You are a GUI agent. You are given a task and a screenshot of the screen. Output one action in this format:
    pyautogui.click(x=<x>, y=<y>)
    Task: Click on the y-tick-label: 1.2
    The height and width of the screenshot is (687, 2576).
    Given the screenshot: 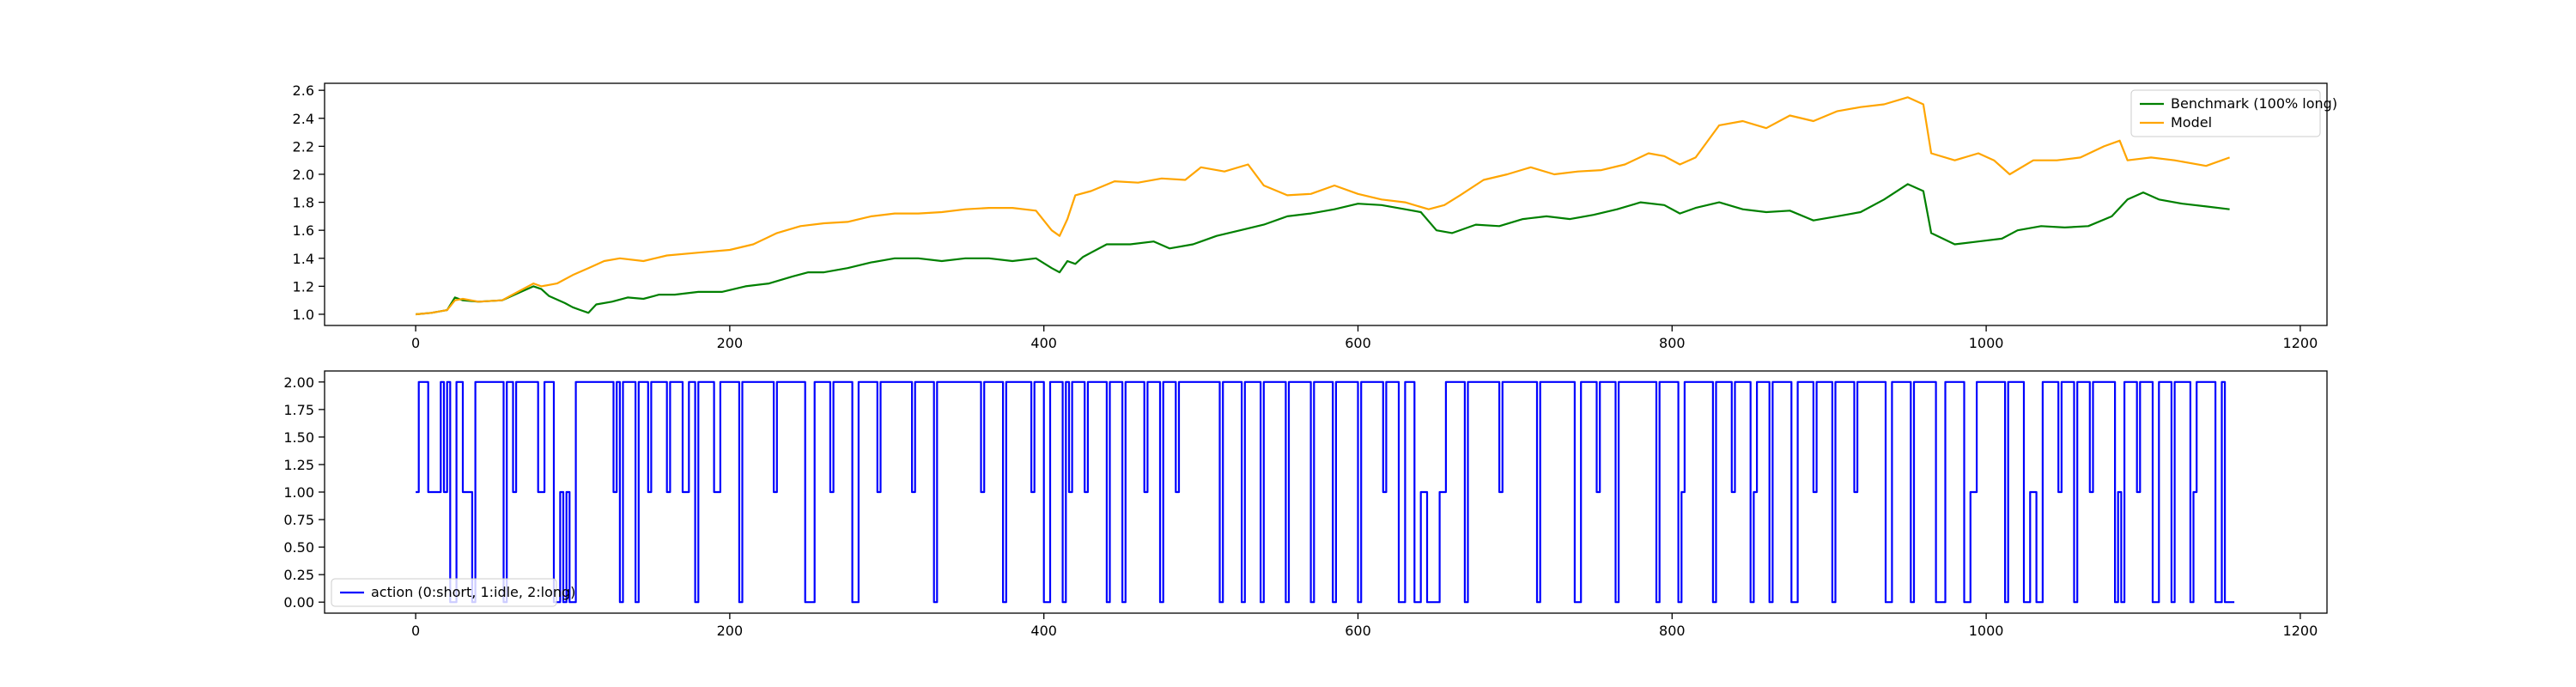 What is the action you would take?
    pyautogui.click(x=303, y=286)
    